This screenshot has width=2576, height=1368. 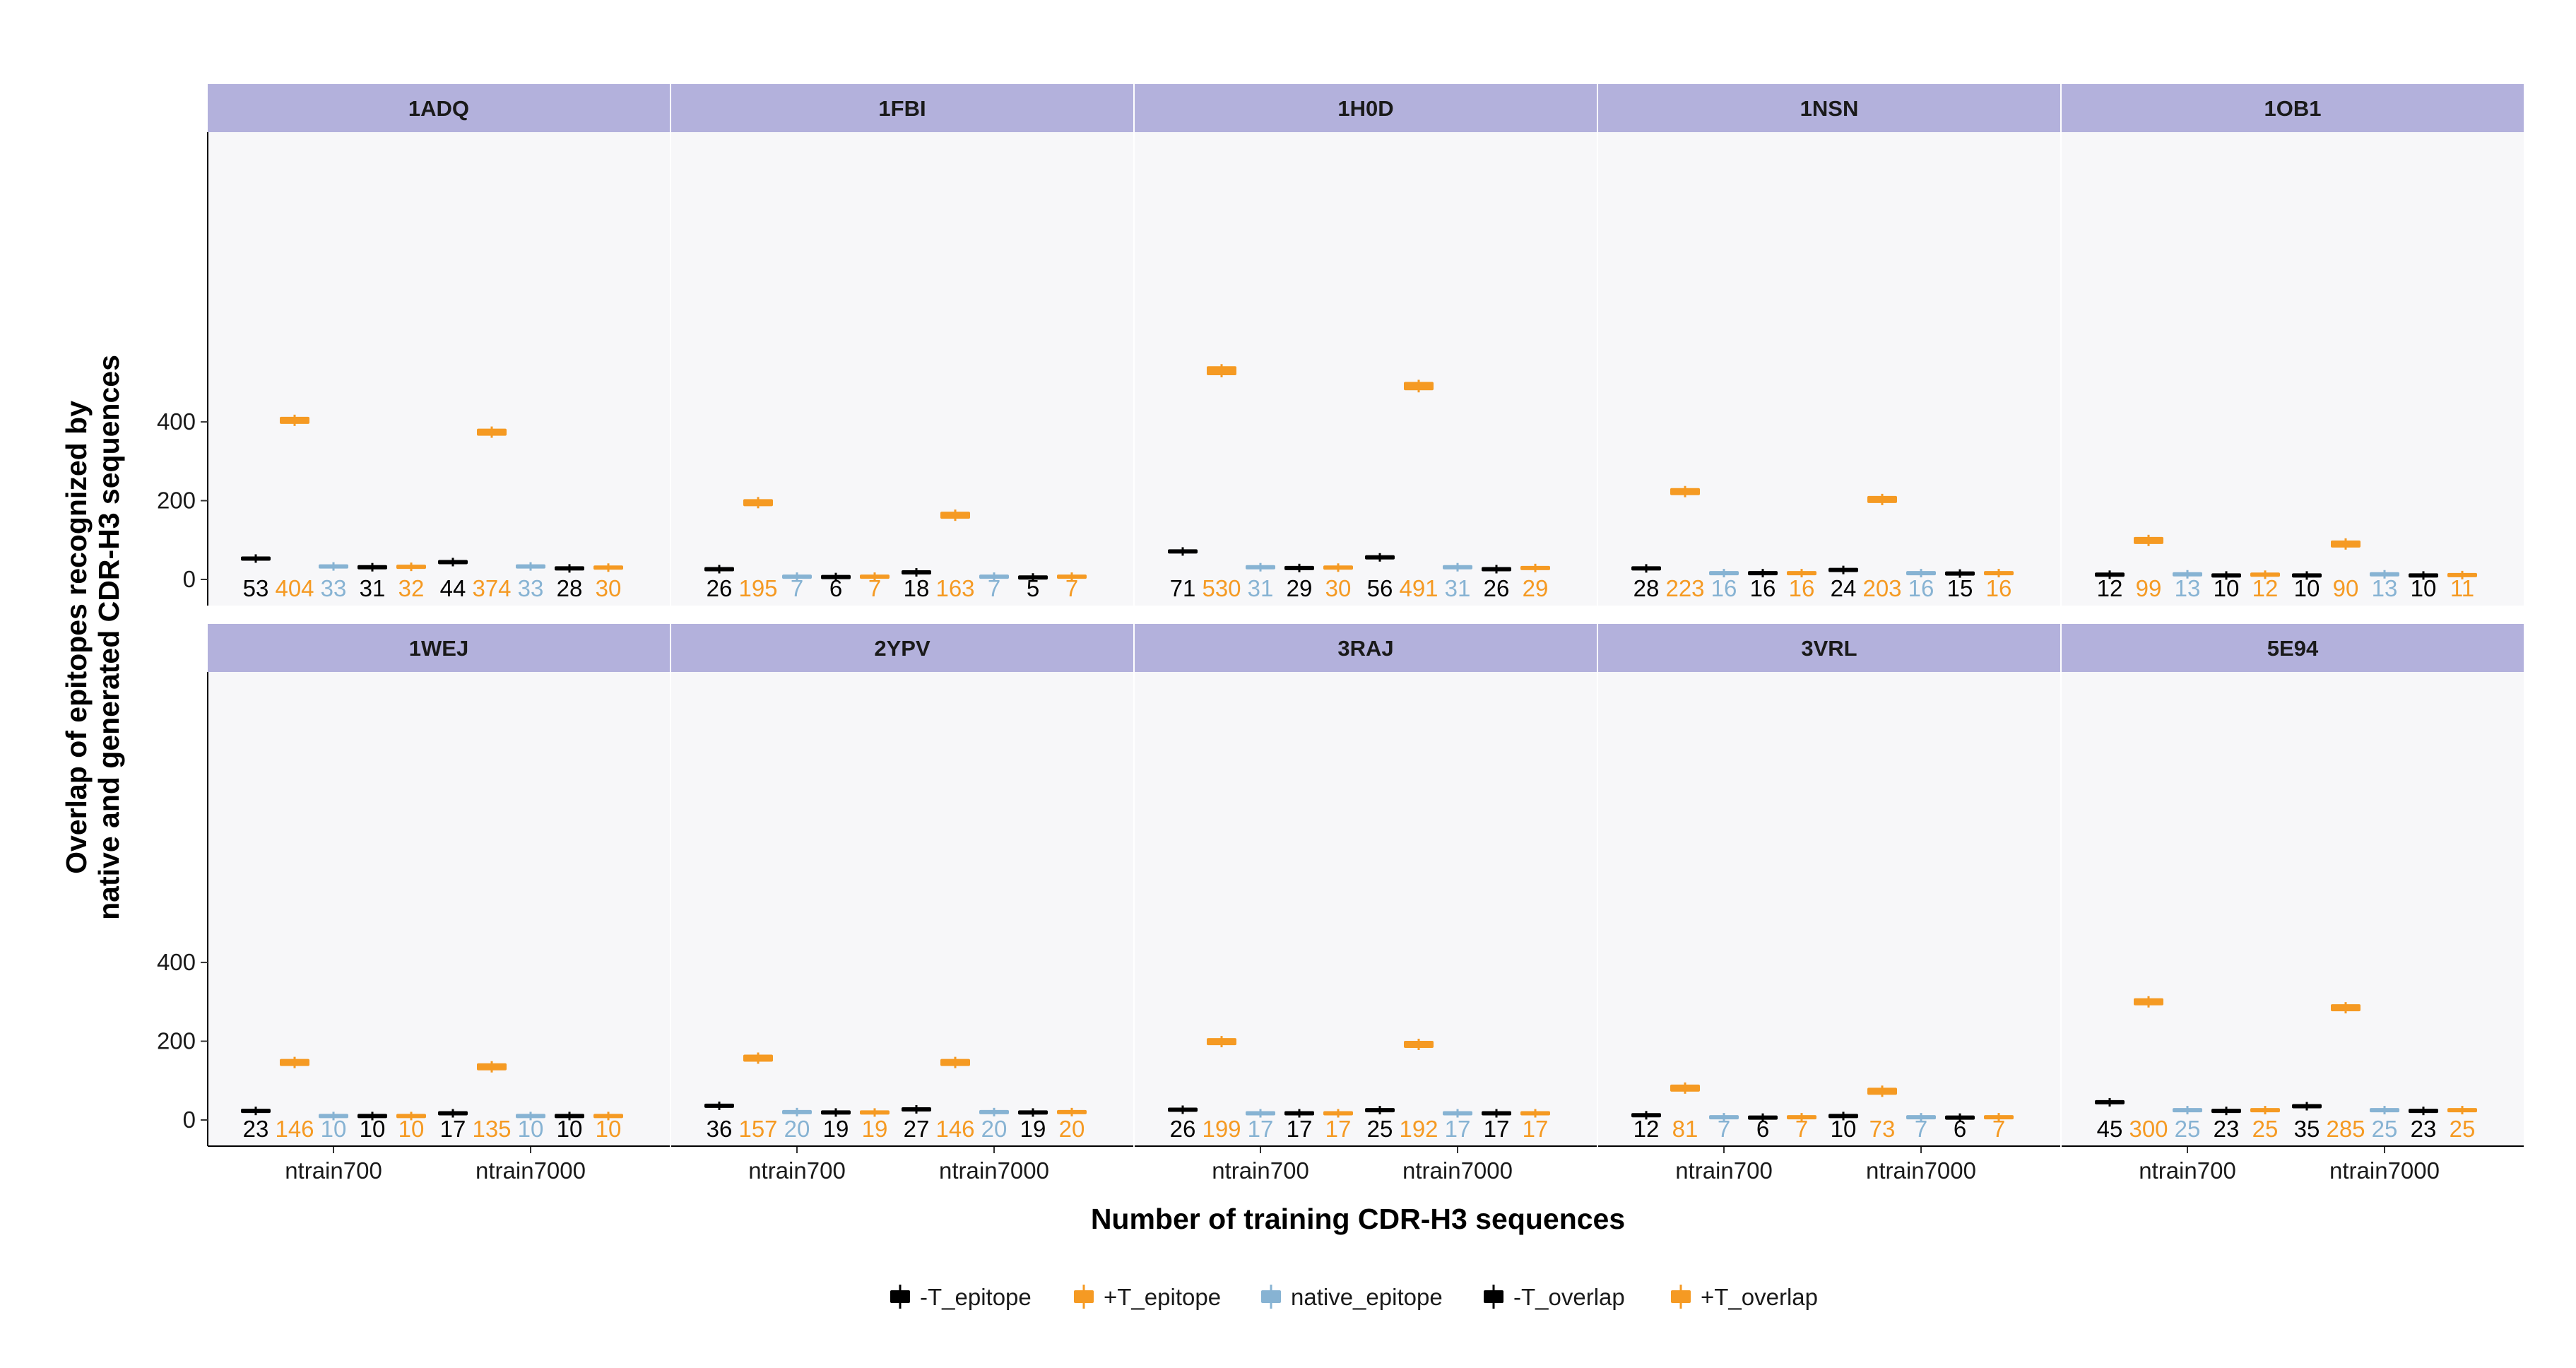 I want to click on legend-item-native_epitope: native_epitope, so click(x=1352, y=1297).